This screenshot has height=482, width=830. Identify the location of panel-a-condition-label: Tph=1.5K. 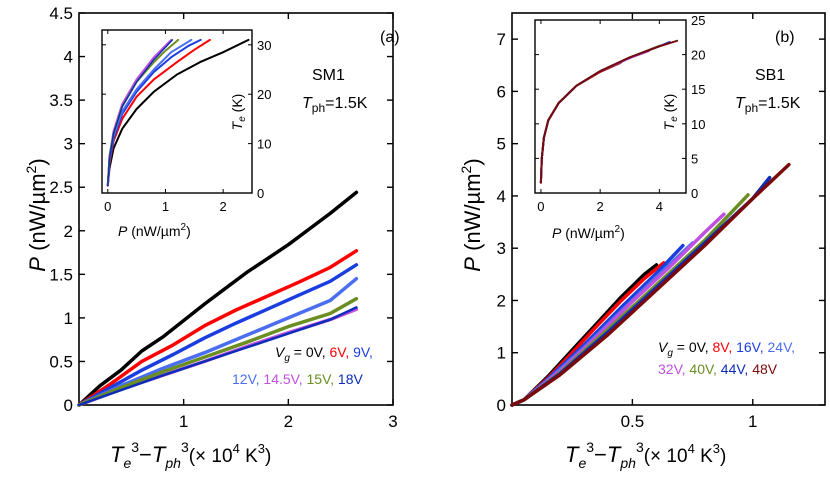
(335, 105).